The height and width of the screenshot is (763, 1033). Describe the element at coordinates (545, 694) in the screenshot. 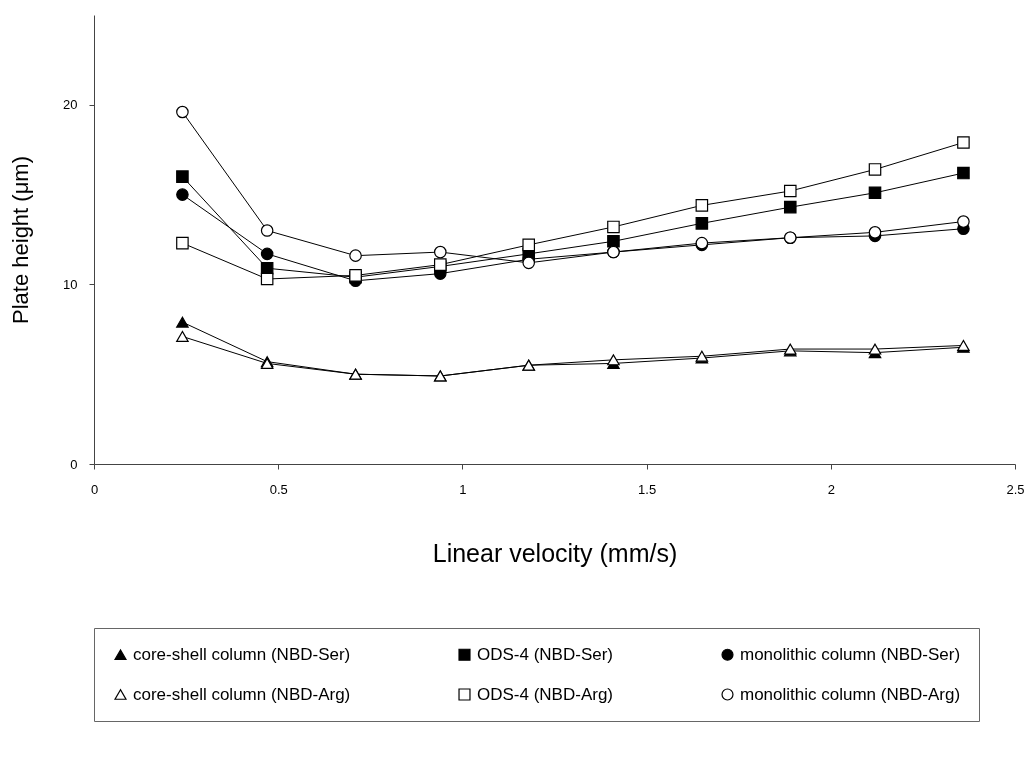

I see `legend-label: ODS-4 (NBD-Arg)` at that location.